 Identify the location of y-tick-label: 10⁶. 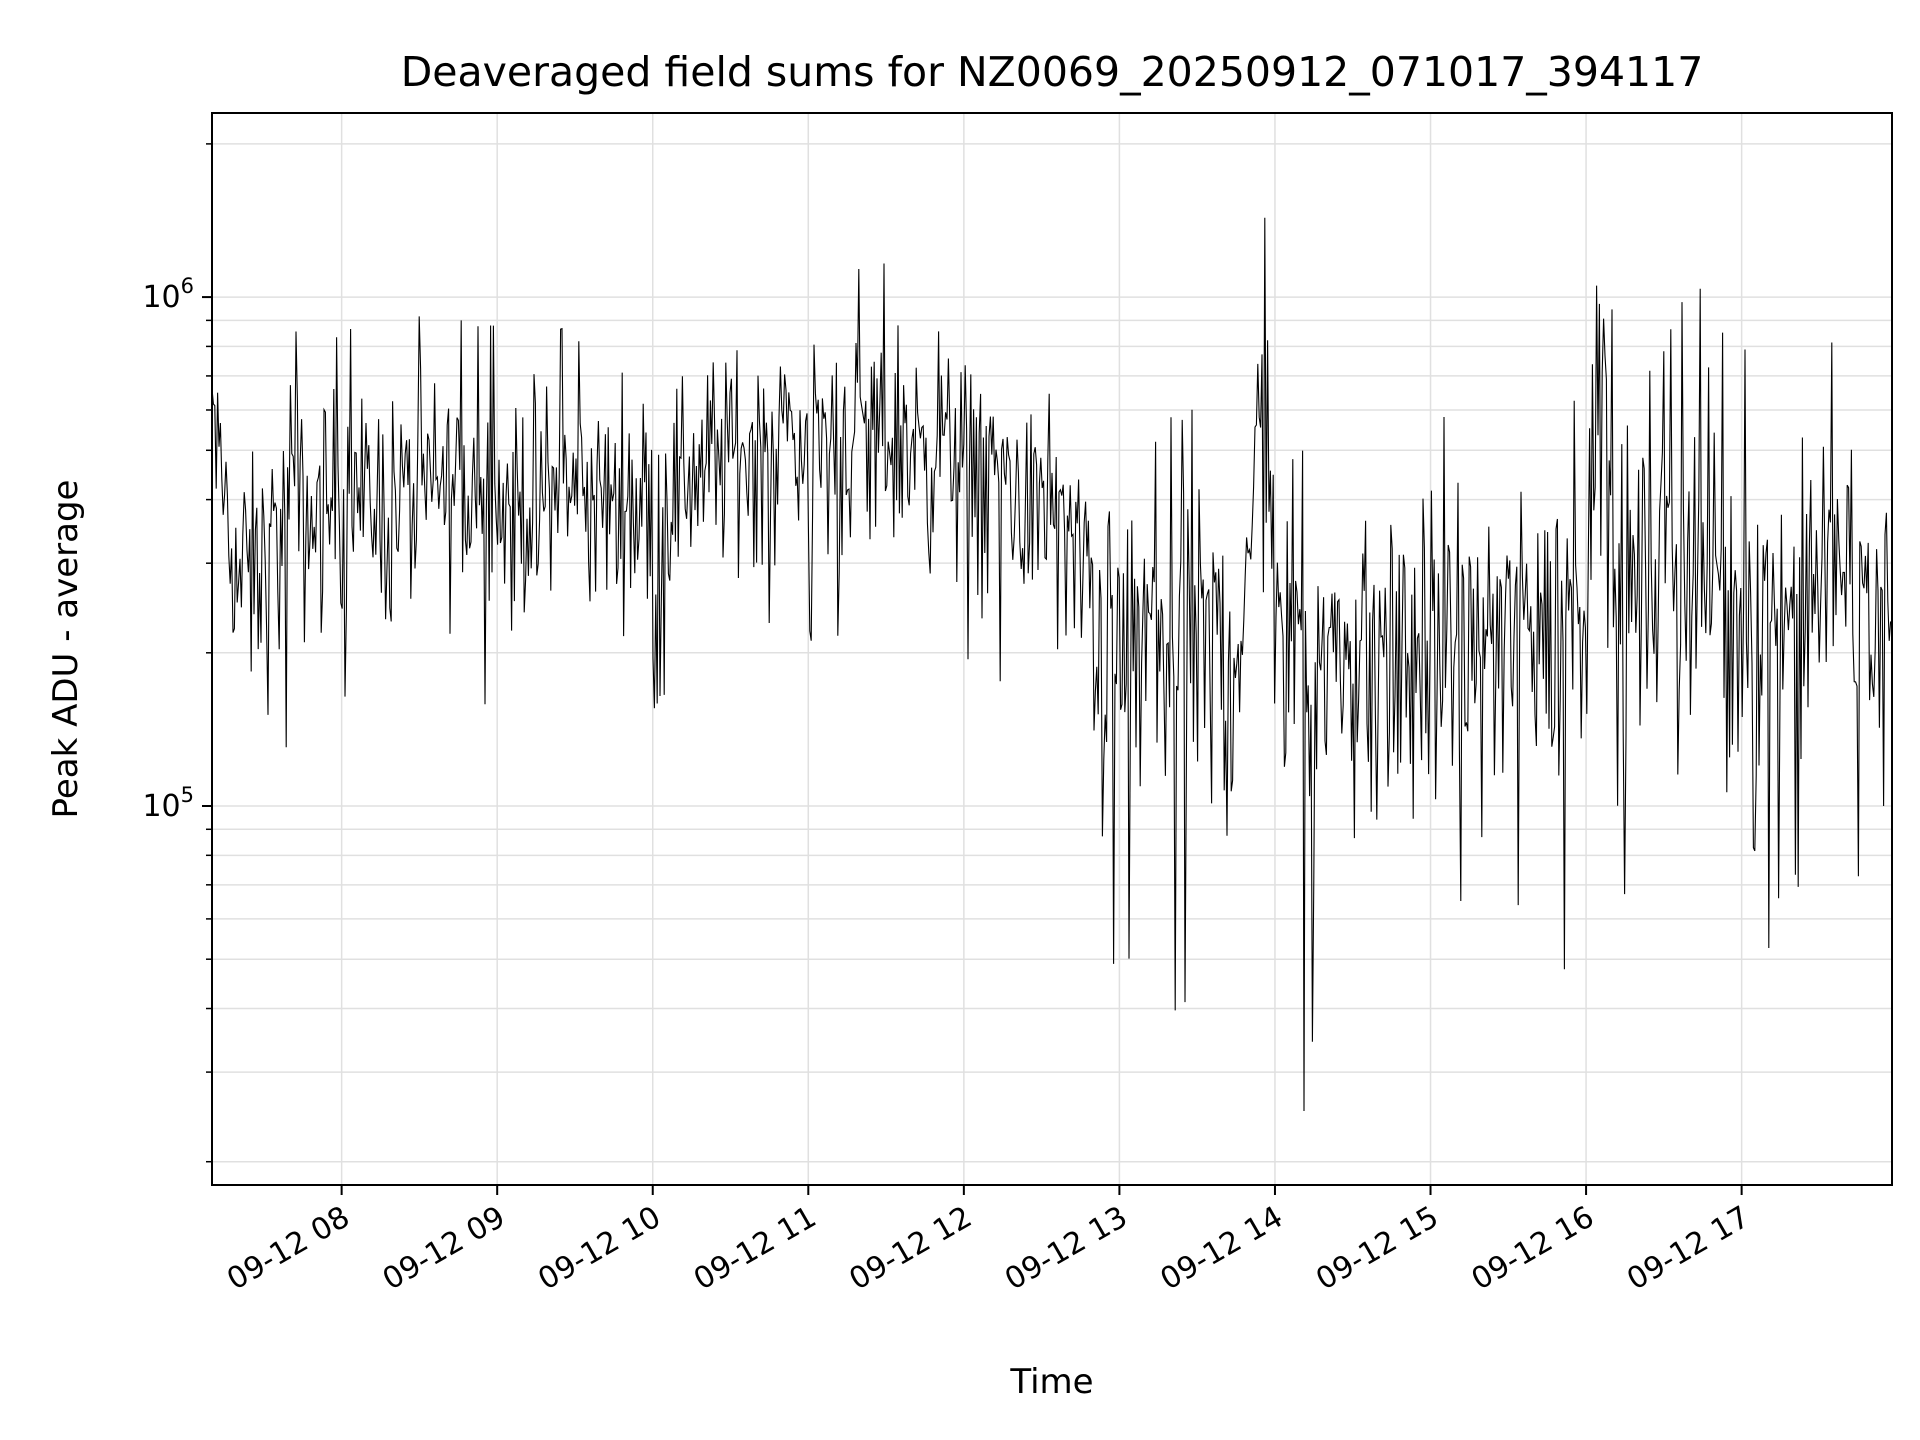
(168, 294).